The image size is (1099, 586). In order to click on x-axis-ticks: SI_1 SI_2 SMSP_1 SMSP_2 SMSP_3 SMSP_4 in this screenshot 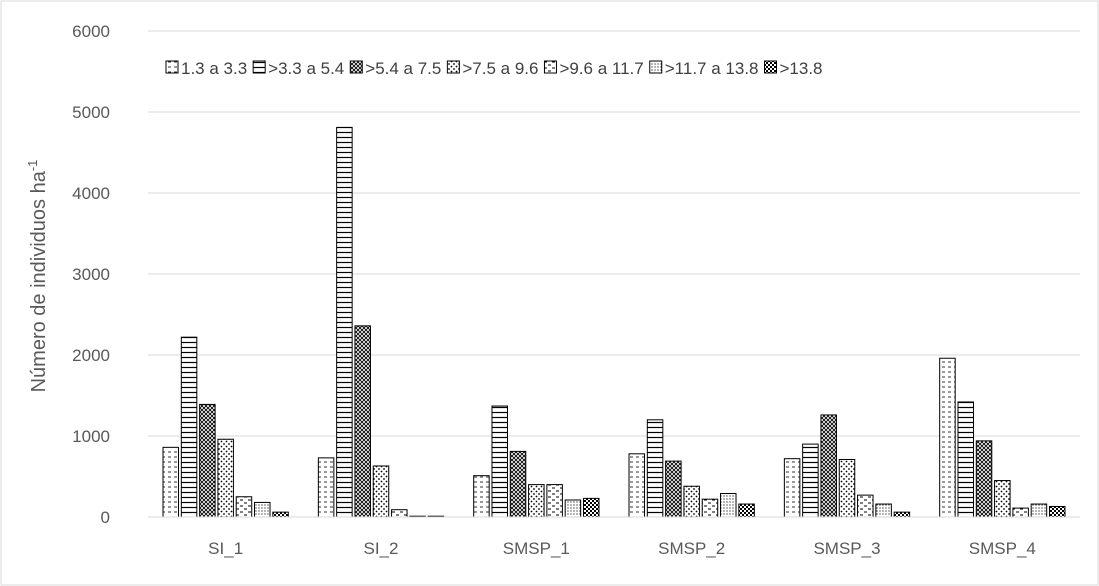, I will do `click(622, 548)`.